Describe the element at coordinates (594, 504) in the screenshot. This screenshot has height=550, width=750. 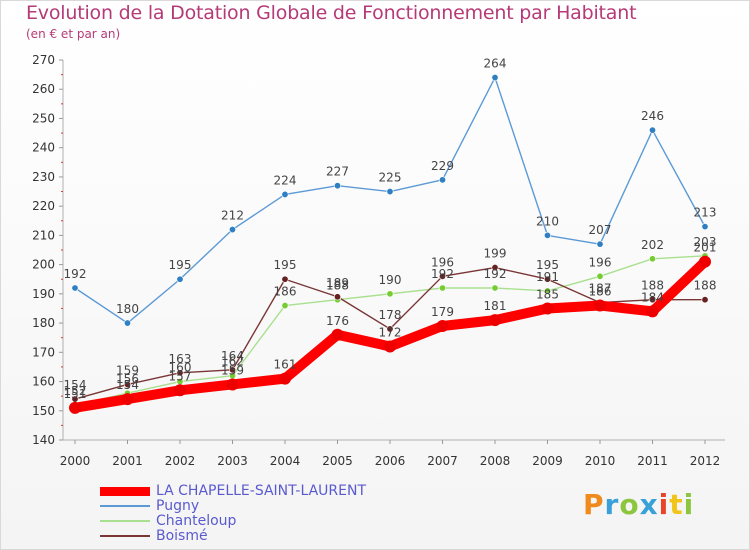
I see `logo-letter: P` at that location.